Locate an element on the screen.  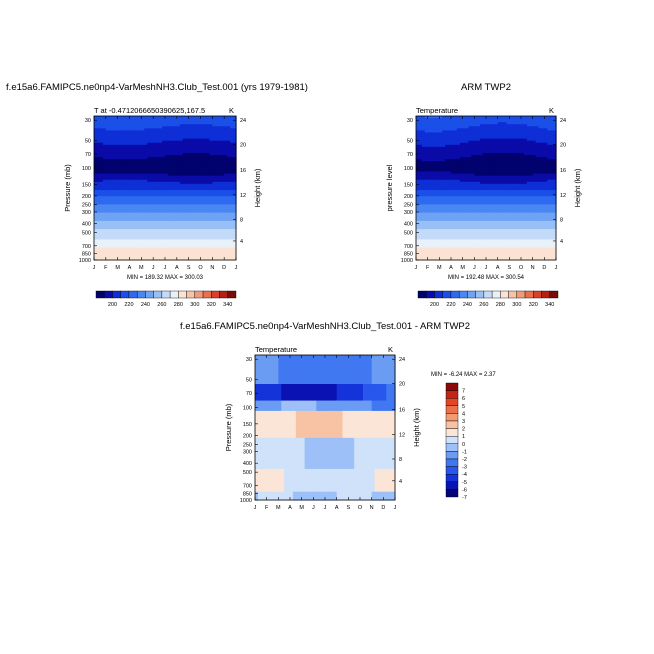
colorbar-label: 5 is located at coordinates (463, 407).